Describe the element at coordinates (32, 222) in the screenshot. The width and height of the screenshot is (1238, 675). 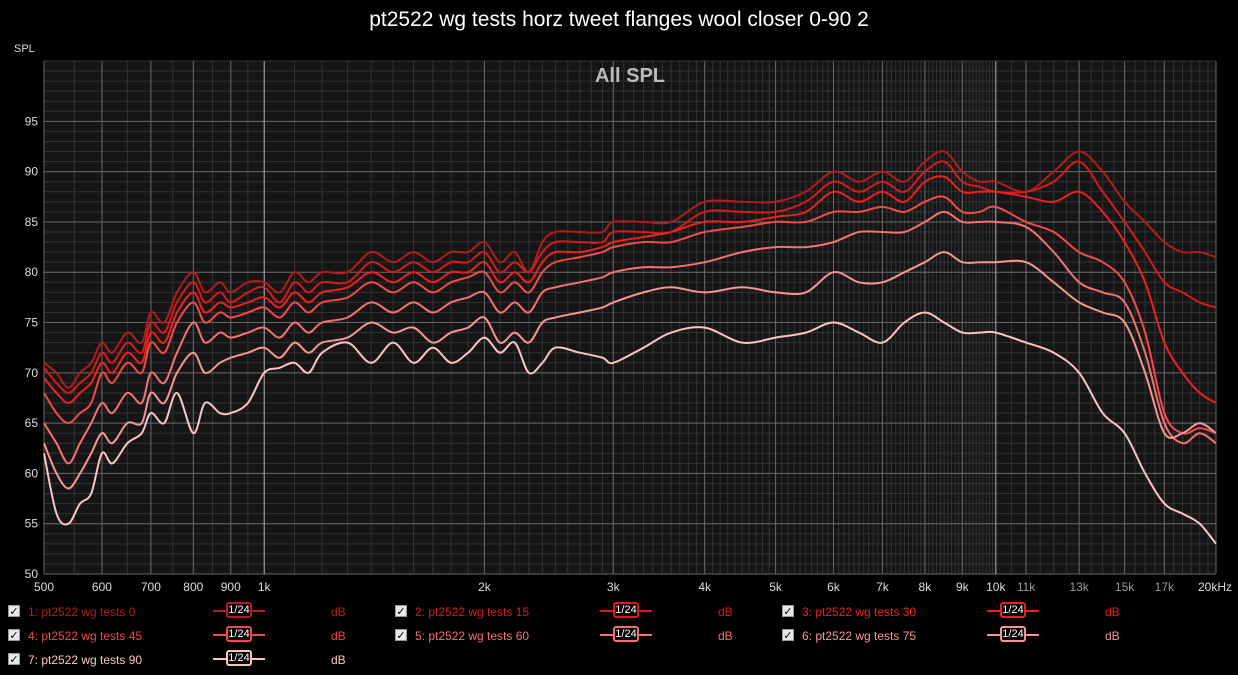
I see `y-tick-label: 85` at that location.